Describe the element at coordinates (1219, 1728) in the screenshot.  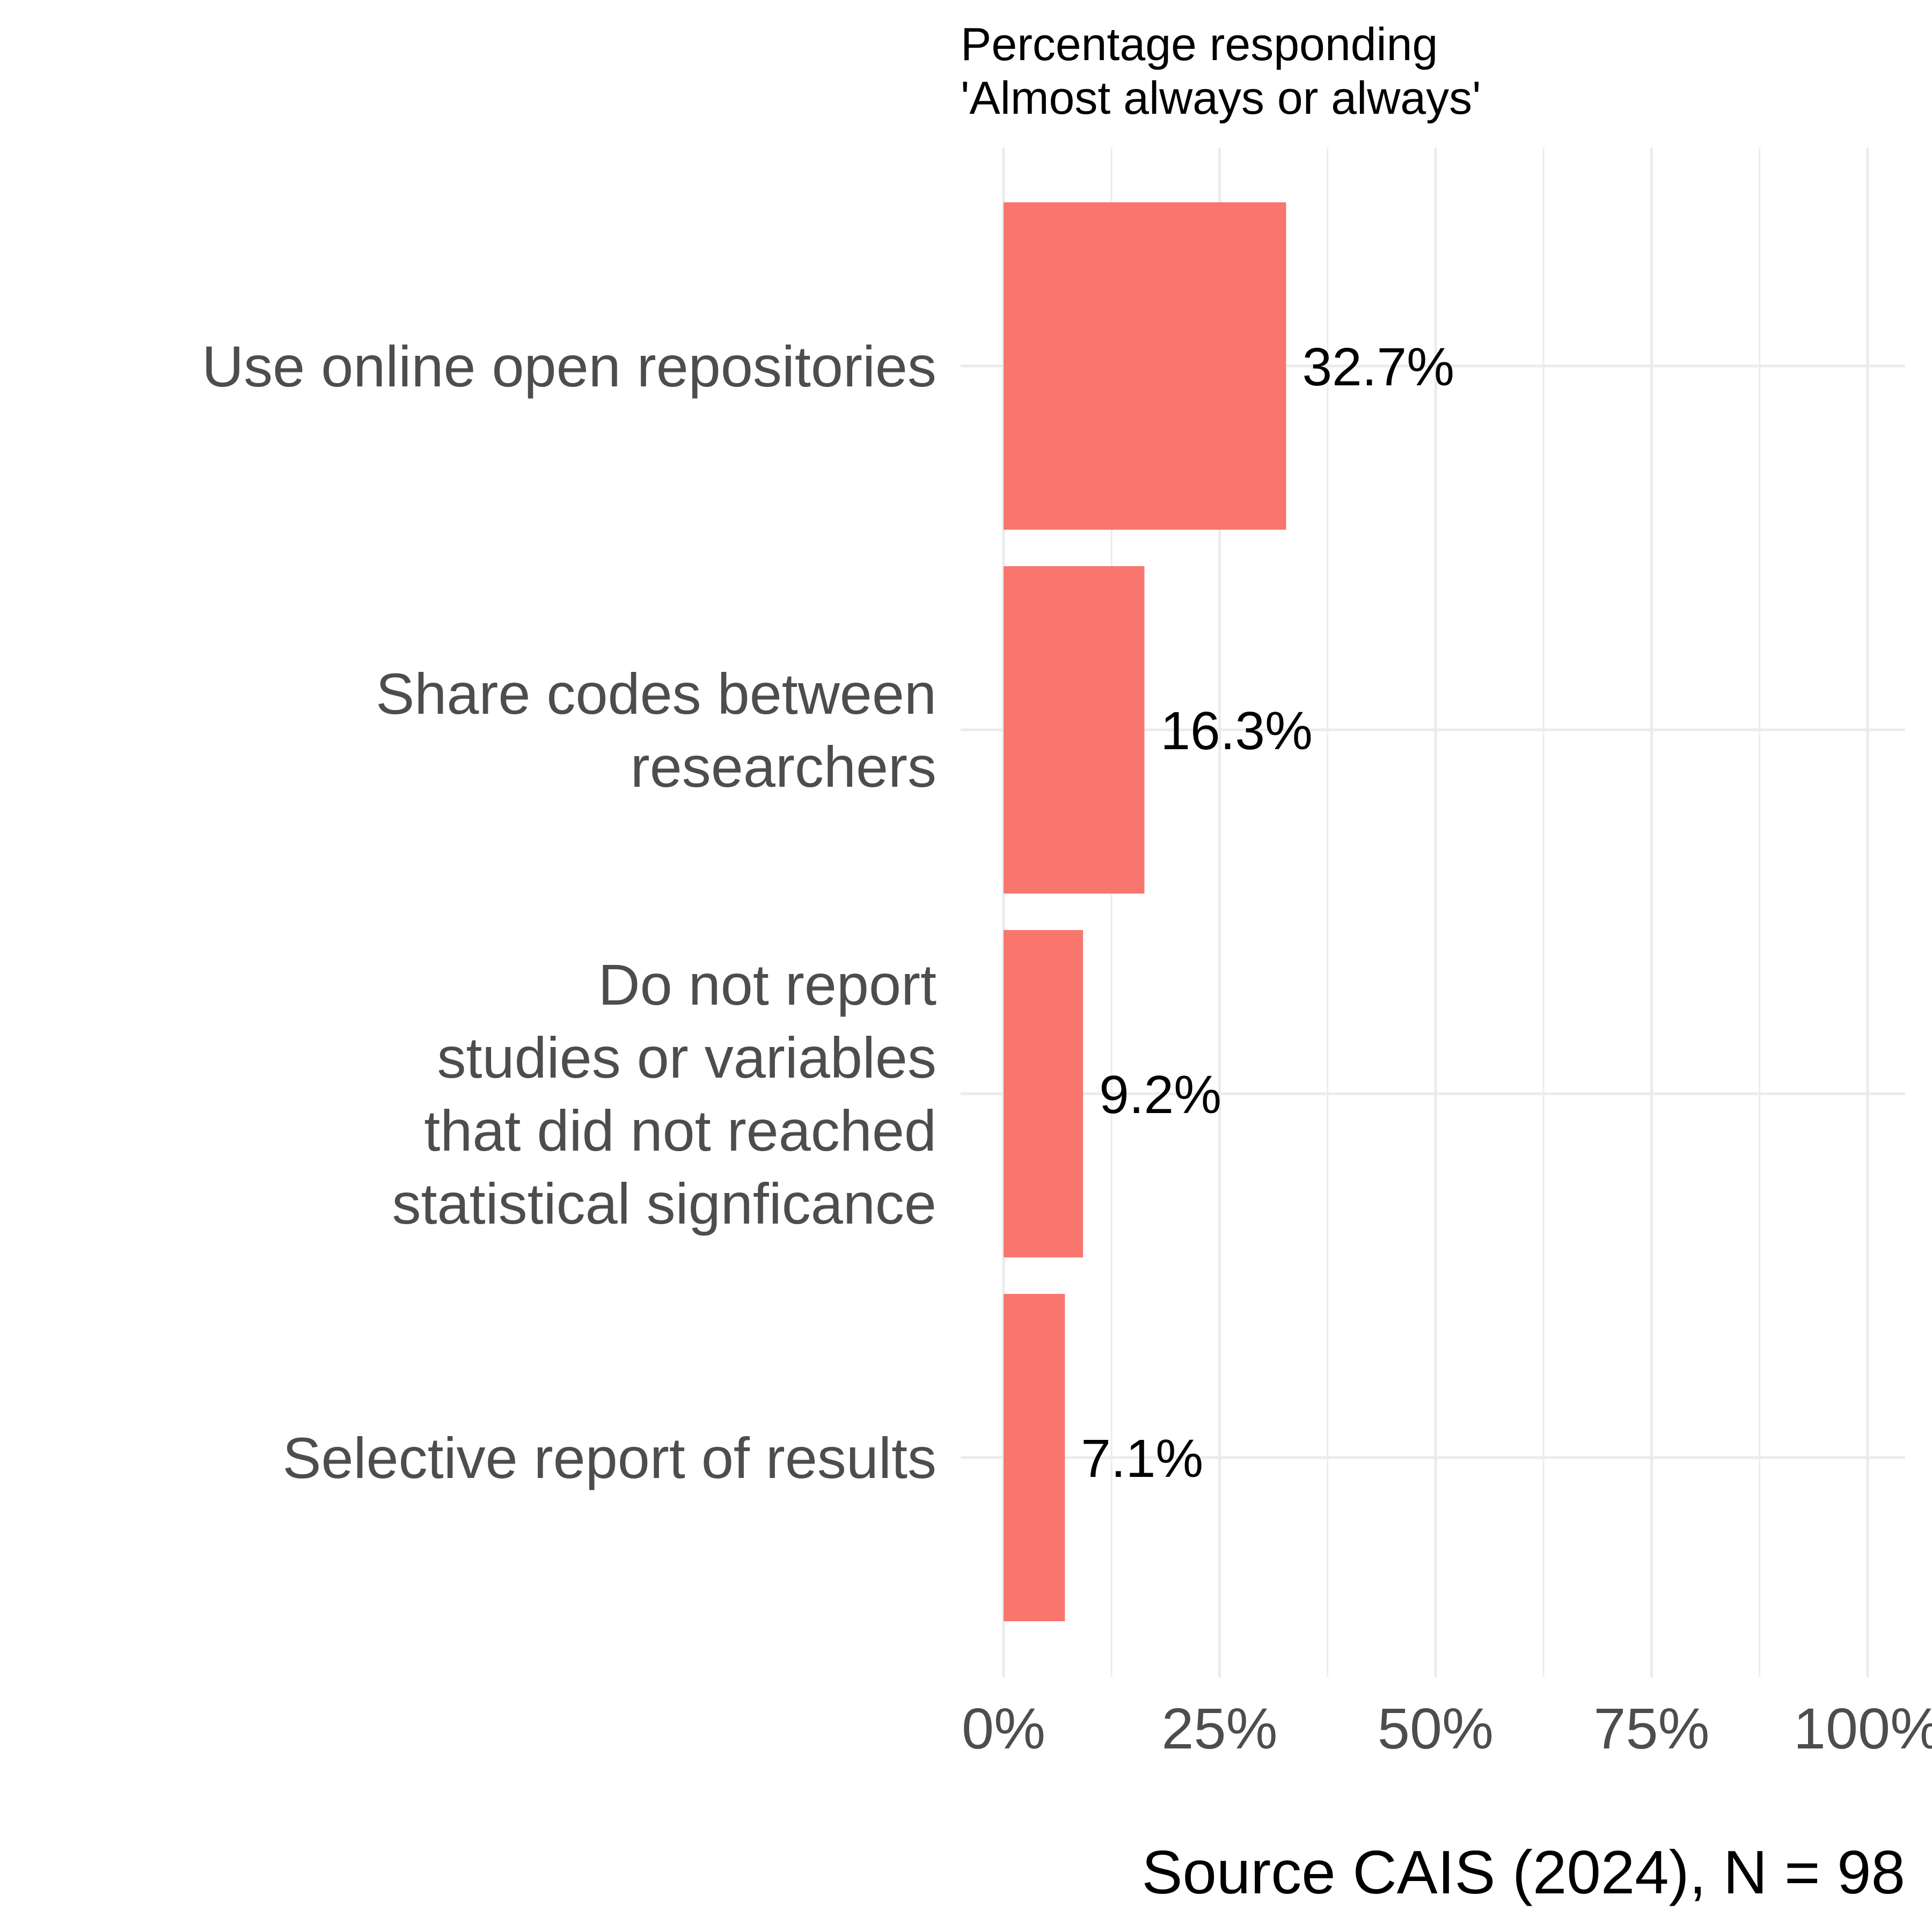
I see `x-tick-label: 25%` at that location.